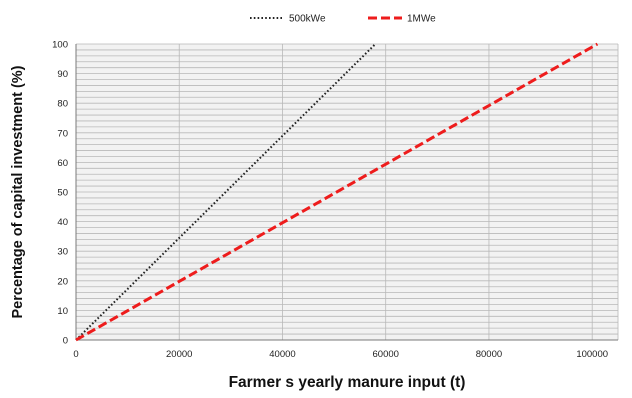 Image resolution: width=632 pixels, height=398 pixels. I want to click on y-tick-label: 100, so click(60, 45).